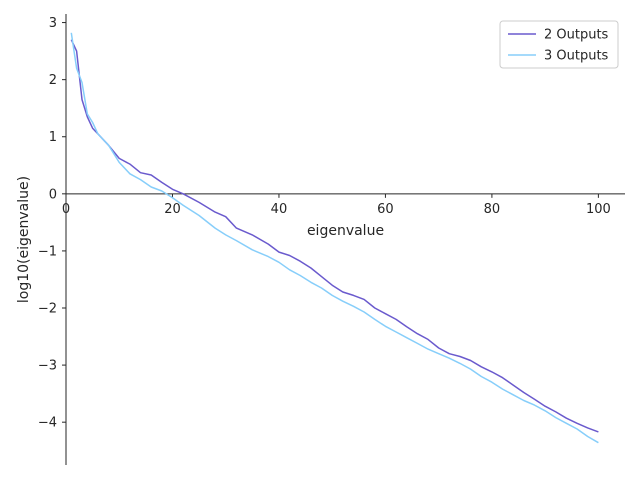  I want to click on y-tick-label: −1, so click(47, 251).